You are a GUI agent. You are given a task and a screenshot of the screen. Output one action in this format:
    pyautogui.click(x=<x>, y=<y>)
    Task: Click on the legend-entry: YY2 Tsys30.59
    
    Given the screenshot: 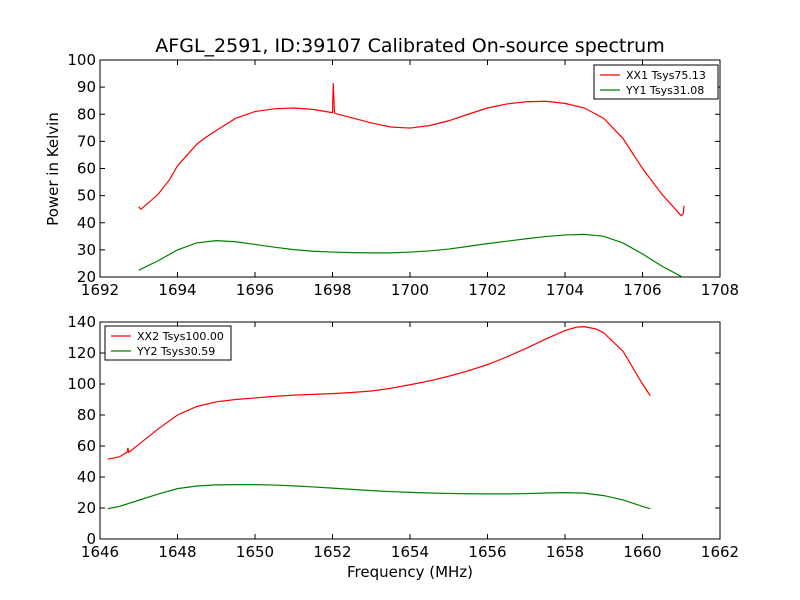 What is the action you would take?
    pyautogui.click(x=175, y=351)
    